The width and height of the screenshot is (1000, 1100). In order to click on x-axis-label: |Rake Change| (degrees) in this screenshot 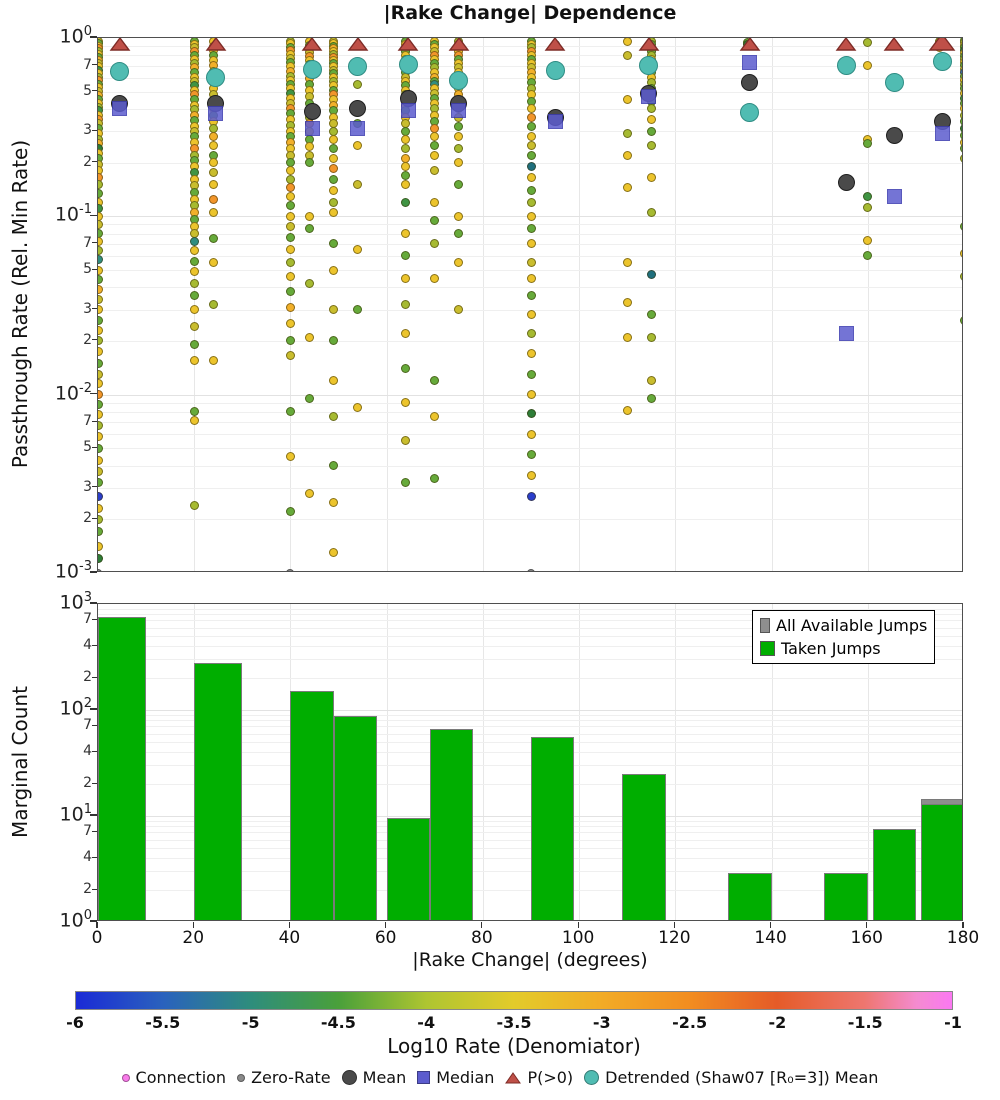, I will do `click(530, 960)`.